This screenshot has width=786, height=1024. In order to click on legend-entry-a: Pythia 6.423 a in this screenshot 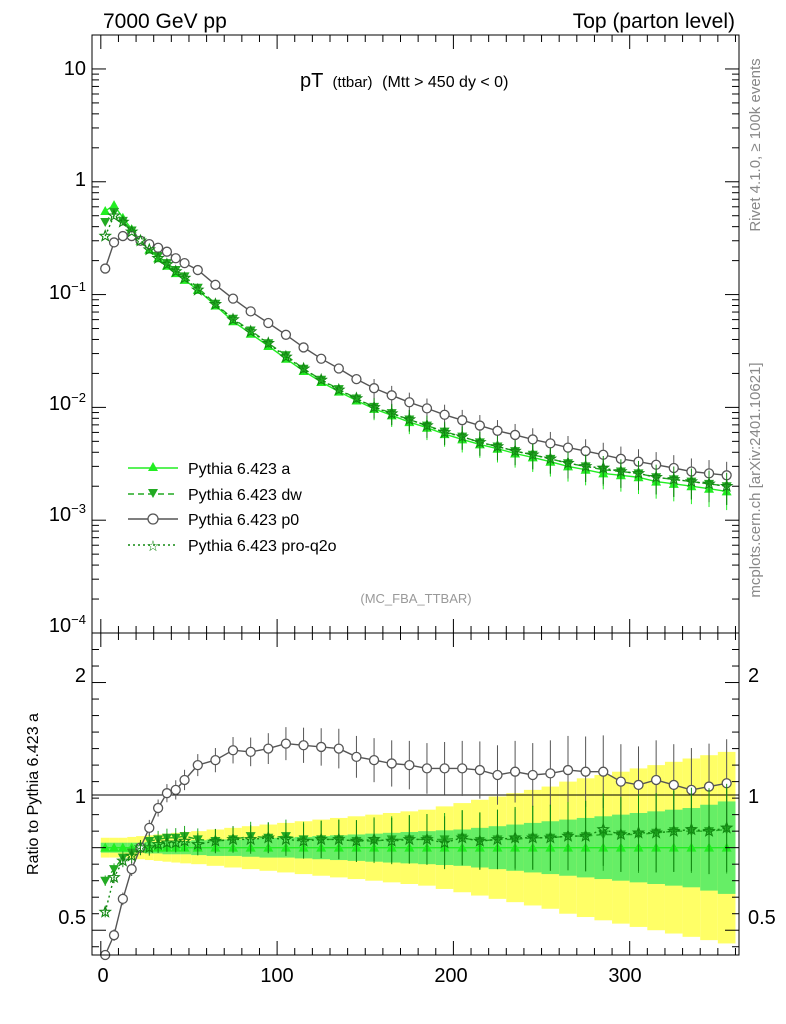, I will do `click(209, 469)`.